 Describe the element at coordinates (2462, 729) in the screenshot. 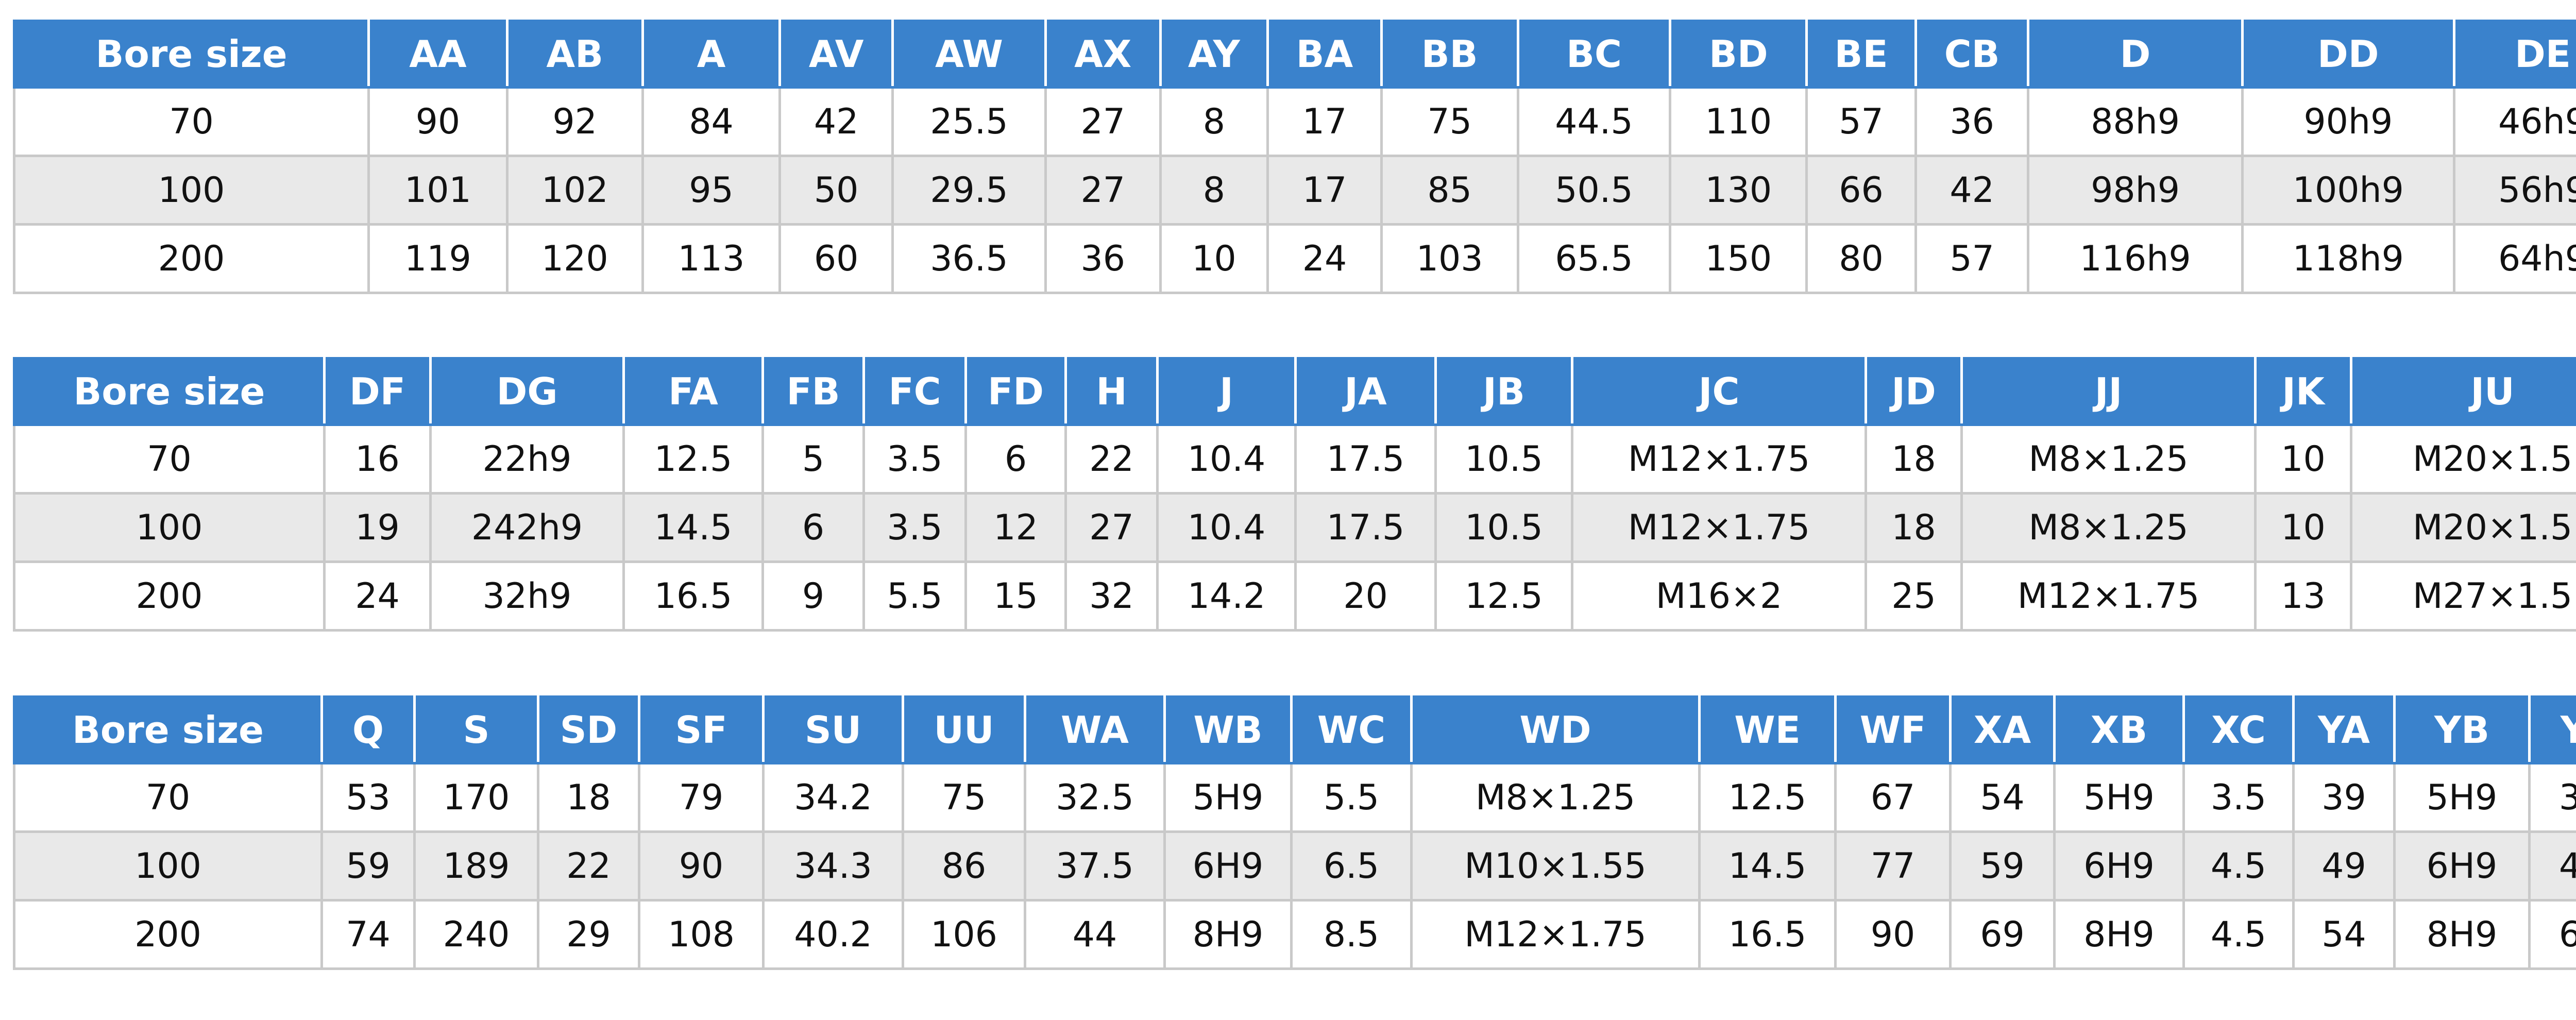

I see `header-cell: YB` at that location.